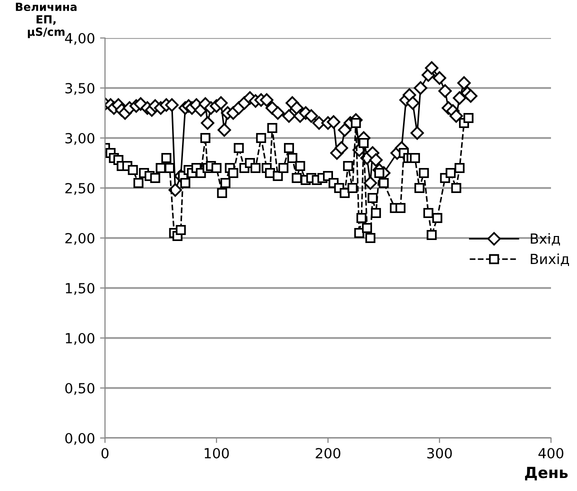 Image resolution: width=577 pixels, height=491 pixels. What do you see at coordinates (80, 288) in the screenshot?
I see `y-tick-label: 1,50` at bounding box center [80, 288].